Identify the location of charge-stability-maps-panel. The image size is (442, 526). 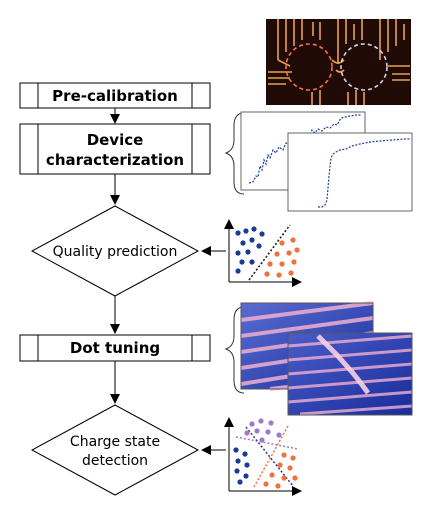
(319, 359).